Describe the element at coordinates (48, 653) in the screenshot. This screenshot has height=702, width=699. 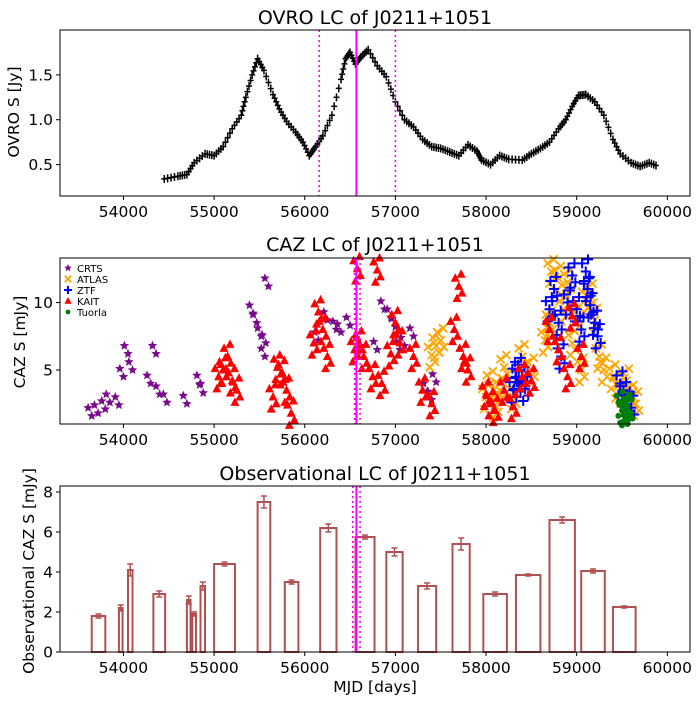
I see `y-tick-label: 0` at that location.